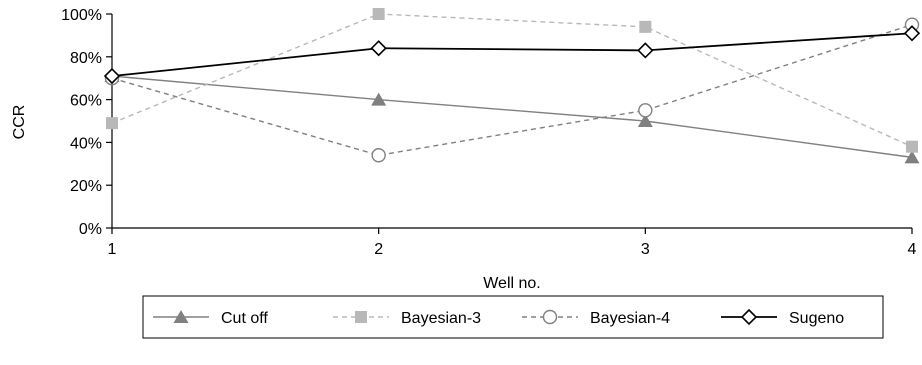  I want to click on legend-marker-cut-off, so click(181, 316).